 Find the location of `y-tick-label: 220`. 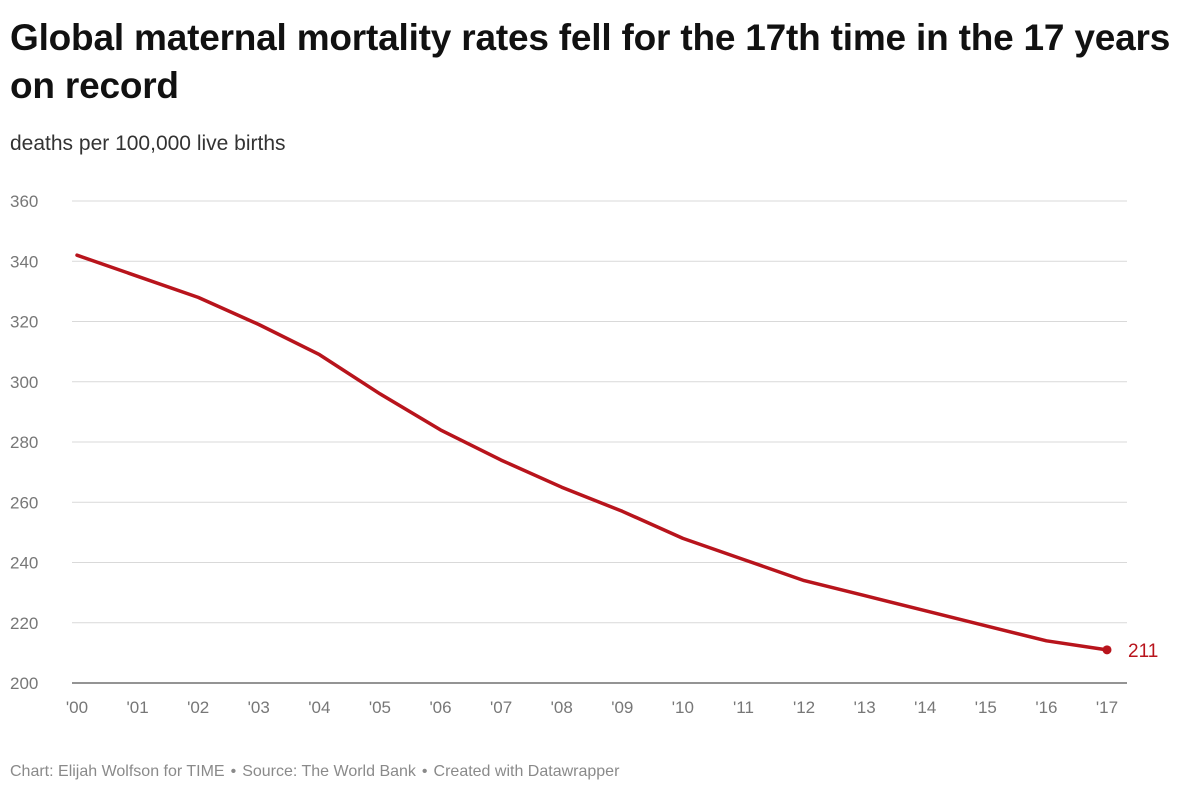

y-tick-label: 220 is located at coordinates (24, 623).